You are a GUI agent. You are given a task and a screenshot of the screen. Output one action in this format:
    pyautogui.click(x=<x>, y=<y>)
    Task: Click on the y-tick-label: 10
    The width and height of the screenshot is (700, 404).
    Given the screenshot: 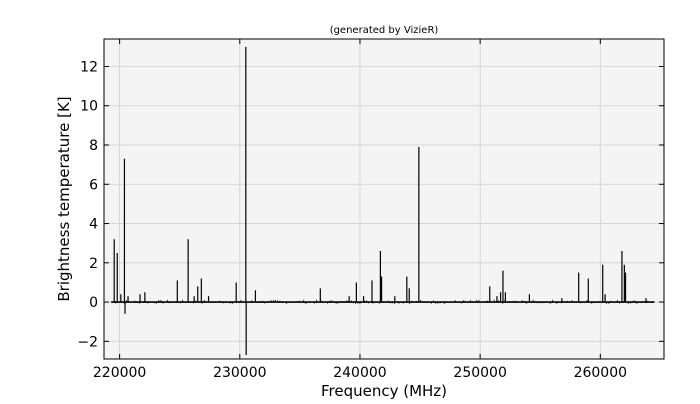 What is the action you would take?
    pyautogui.click(x=89, y=107)
    